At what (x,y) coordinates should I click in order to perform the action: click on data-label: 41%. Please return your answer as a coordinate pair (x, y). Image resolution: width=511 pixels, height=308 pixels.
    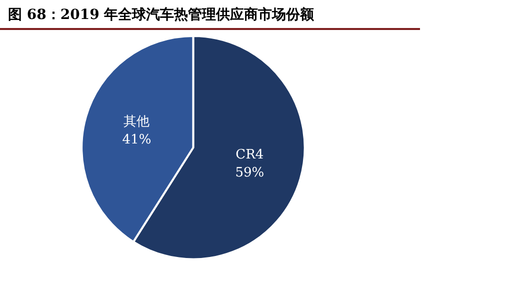
    Looking at the image, I should click on (137, 140).